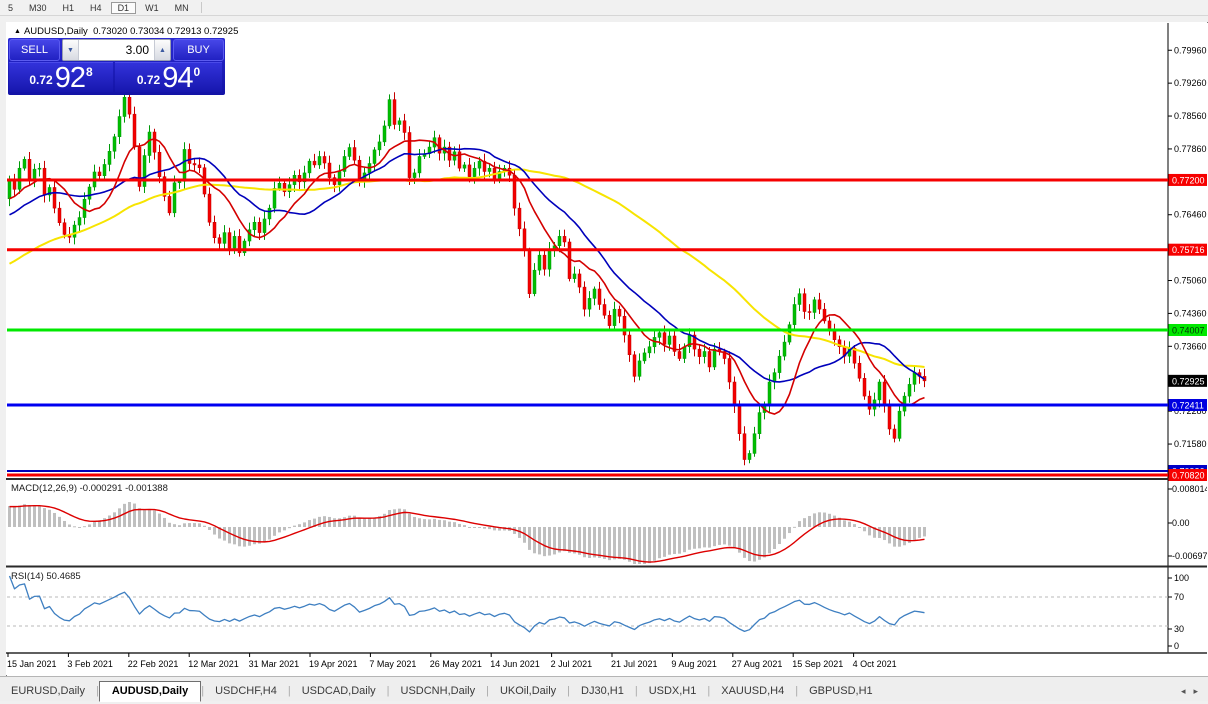  Describe the element at coordinates (153, 664) in the screenshot. I see `date-label: 22 Feb 2021` at that location.